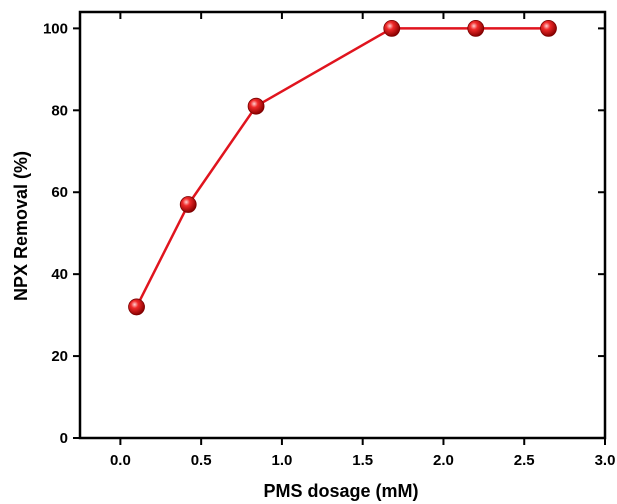 Image resolution: width=617 pixels, height=504 pixels. I want to click on x-tick-label: 2.0, so click(443, 460).